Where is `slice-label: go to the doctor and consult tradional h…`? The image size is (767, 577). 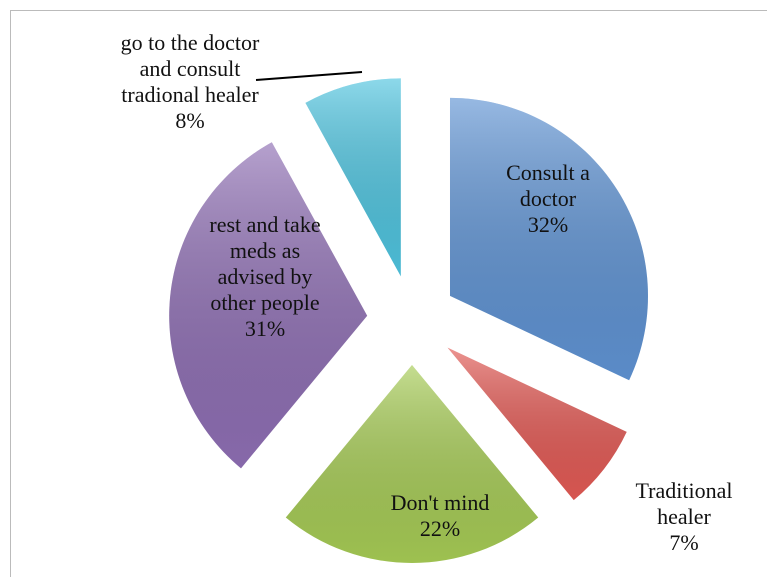
slice-label: go to the doctor and consult tradional h… is located at coordinates (190, 82).